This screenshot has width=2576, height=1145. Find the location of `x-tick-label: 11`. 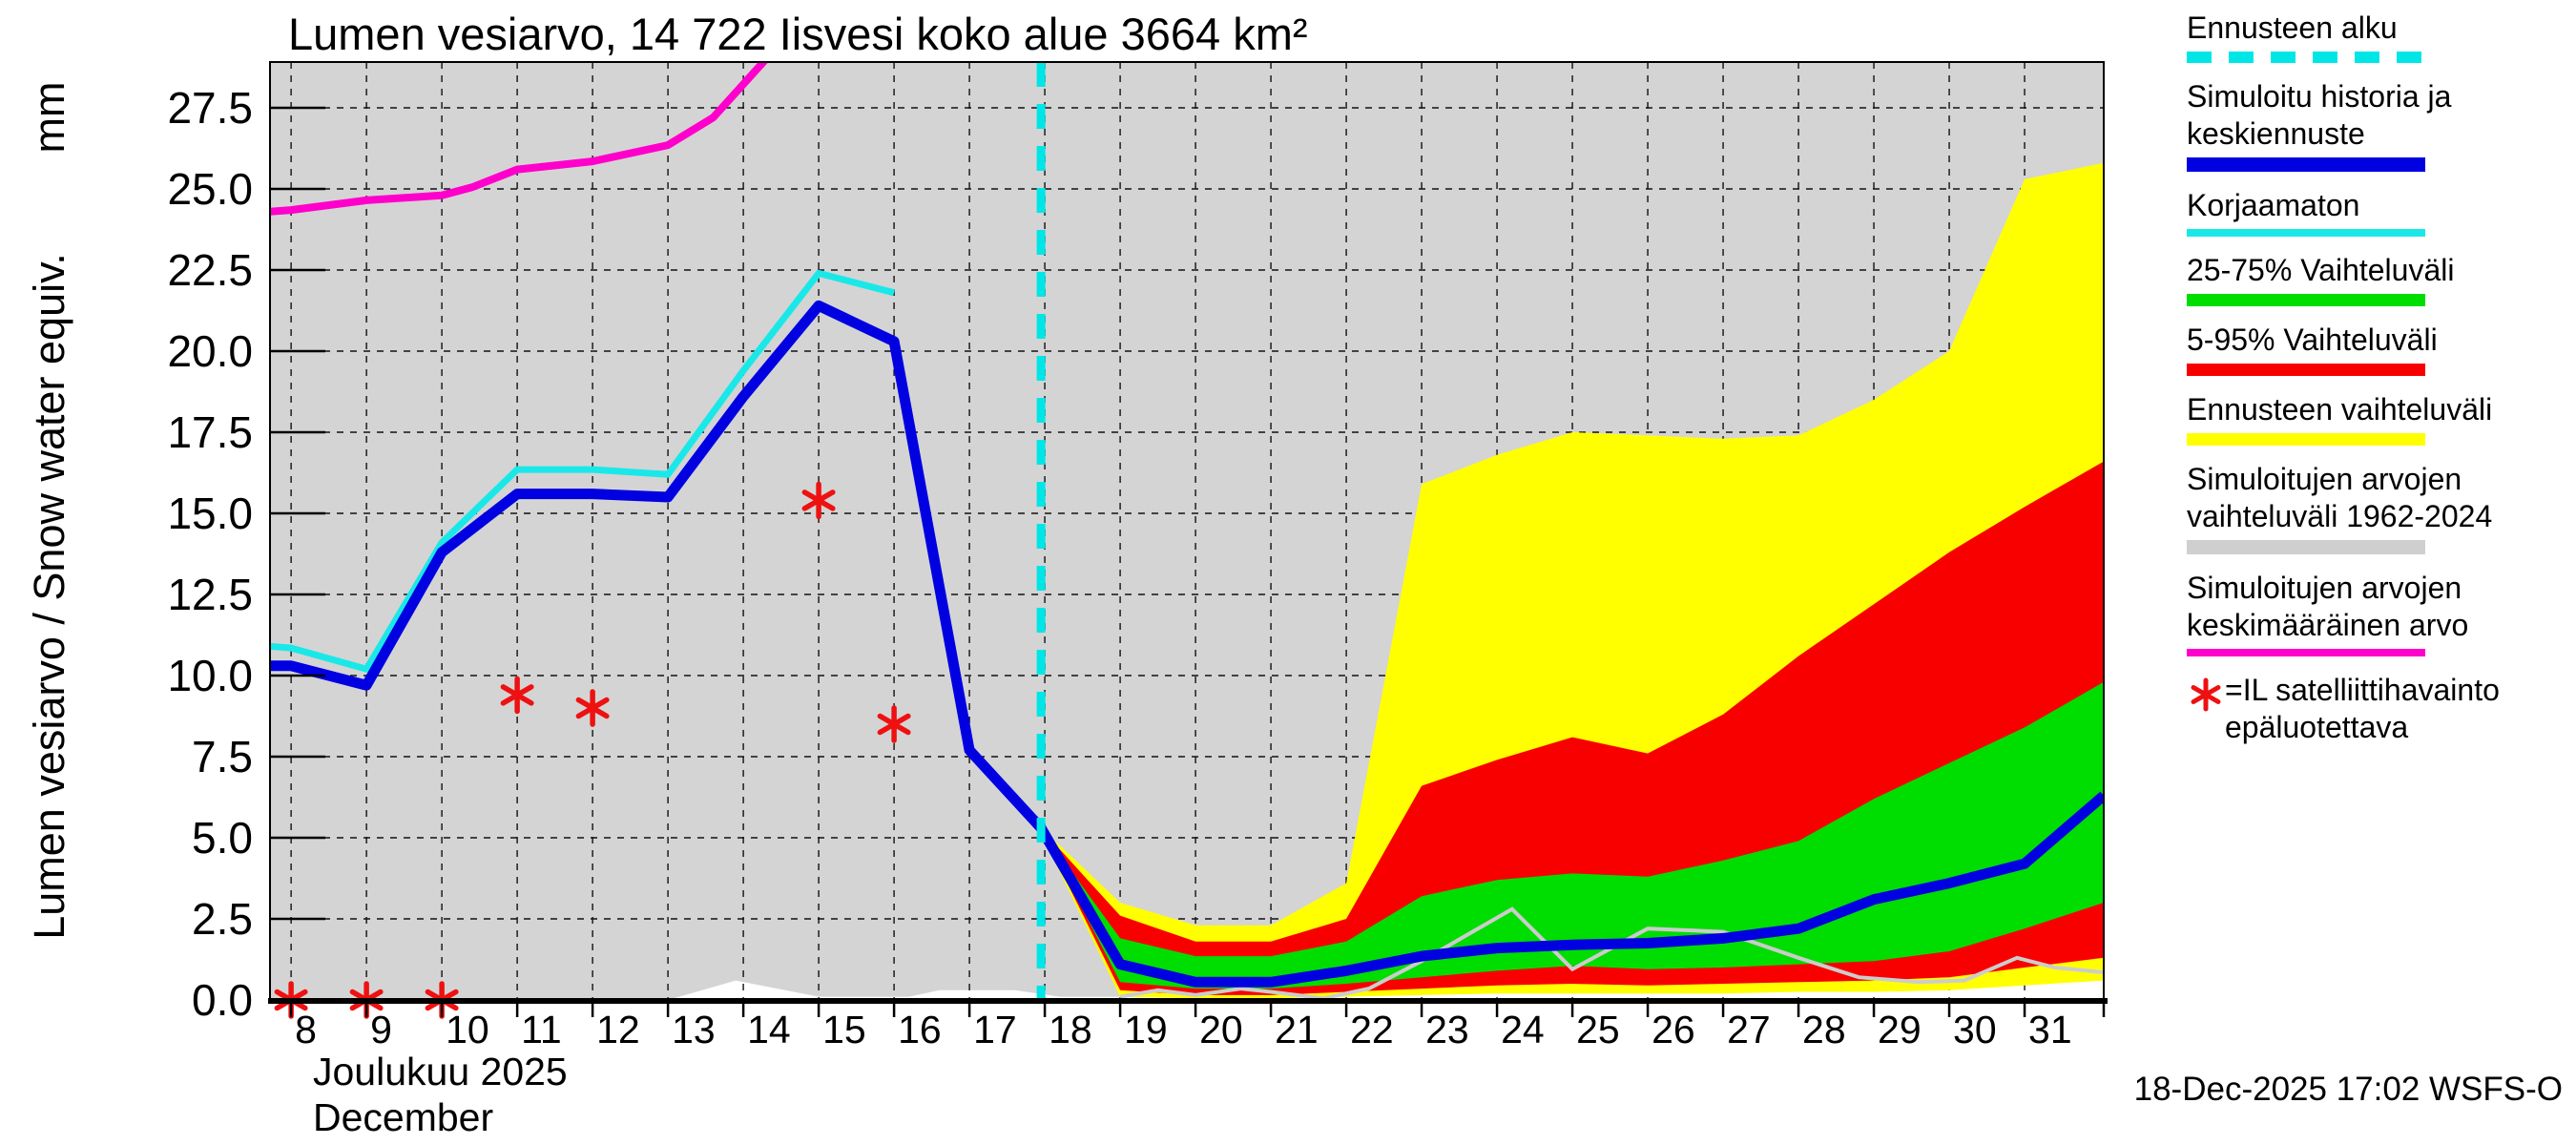

x-tick-label: 11 is located at coordinates (541, 1029).